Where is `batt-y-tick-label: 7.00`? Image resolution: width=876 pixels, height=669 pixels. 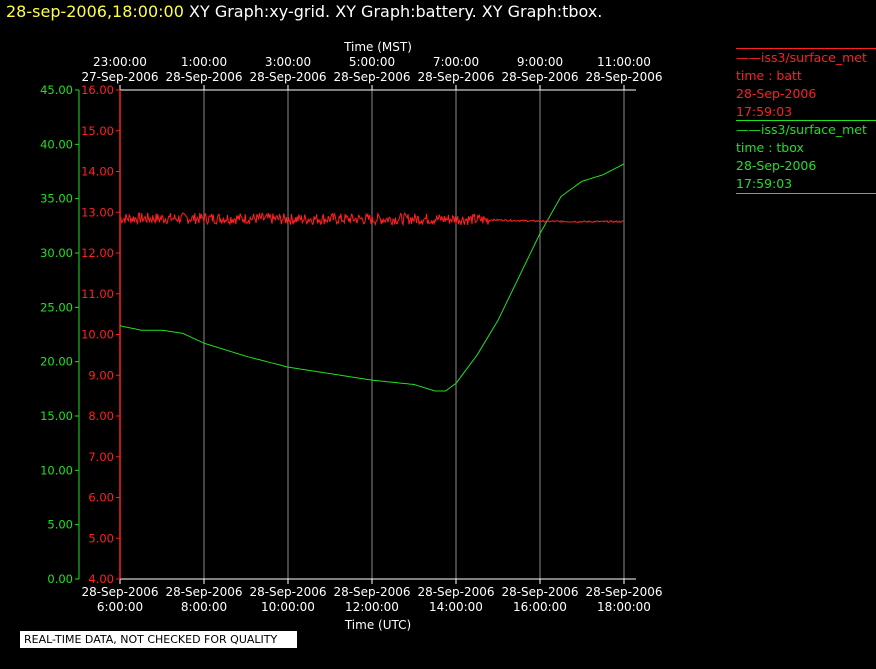
batt-y-tick-label: 7.00 is located at coordinates (101, 457).